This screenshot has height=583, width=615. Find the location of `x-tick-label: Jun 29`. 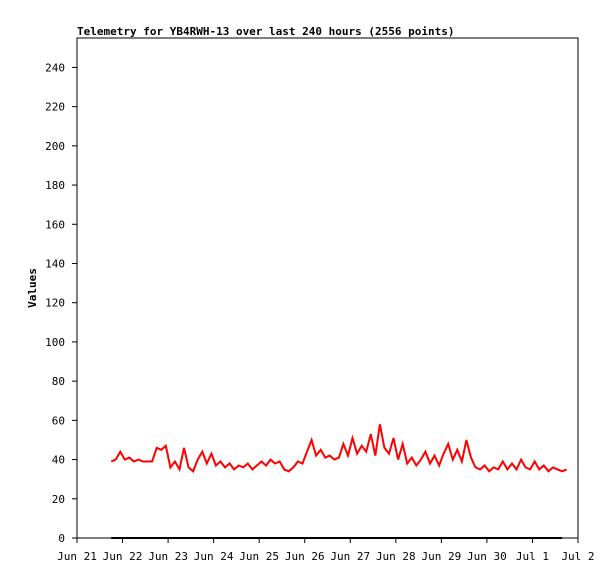

x-tick-label: Jun 29 is located at coordinates (441, 556).